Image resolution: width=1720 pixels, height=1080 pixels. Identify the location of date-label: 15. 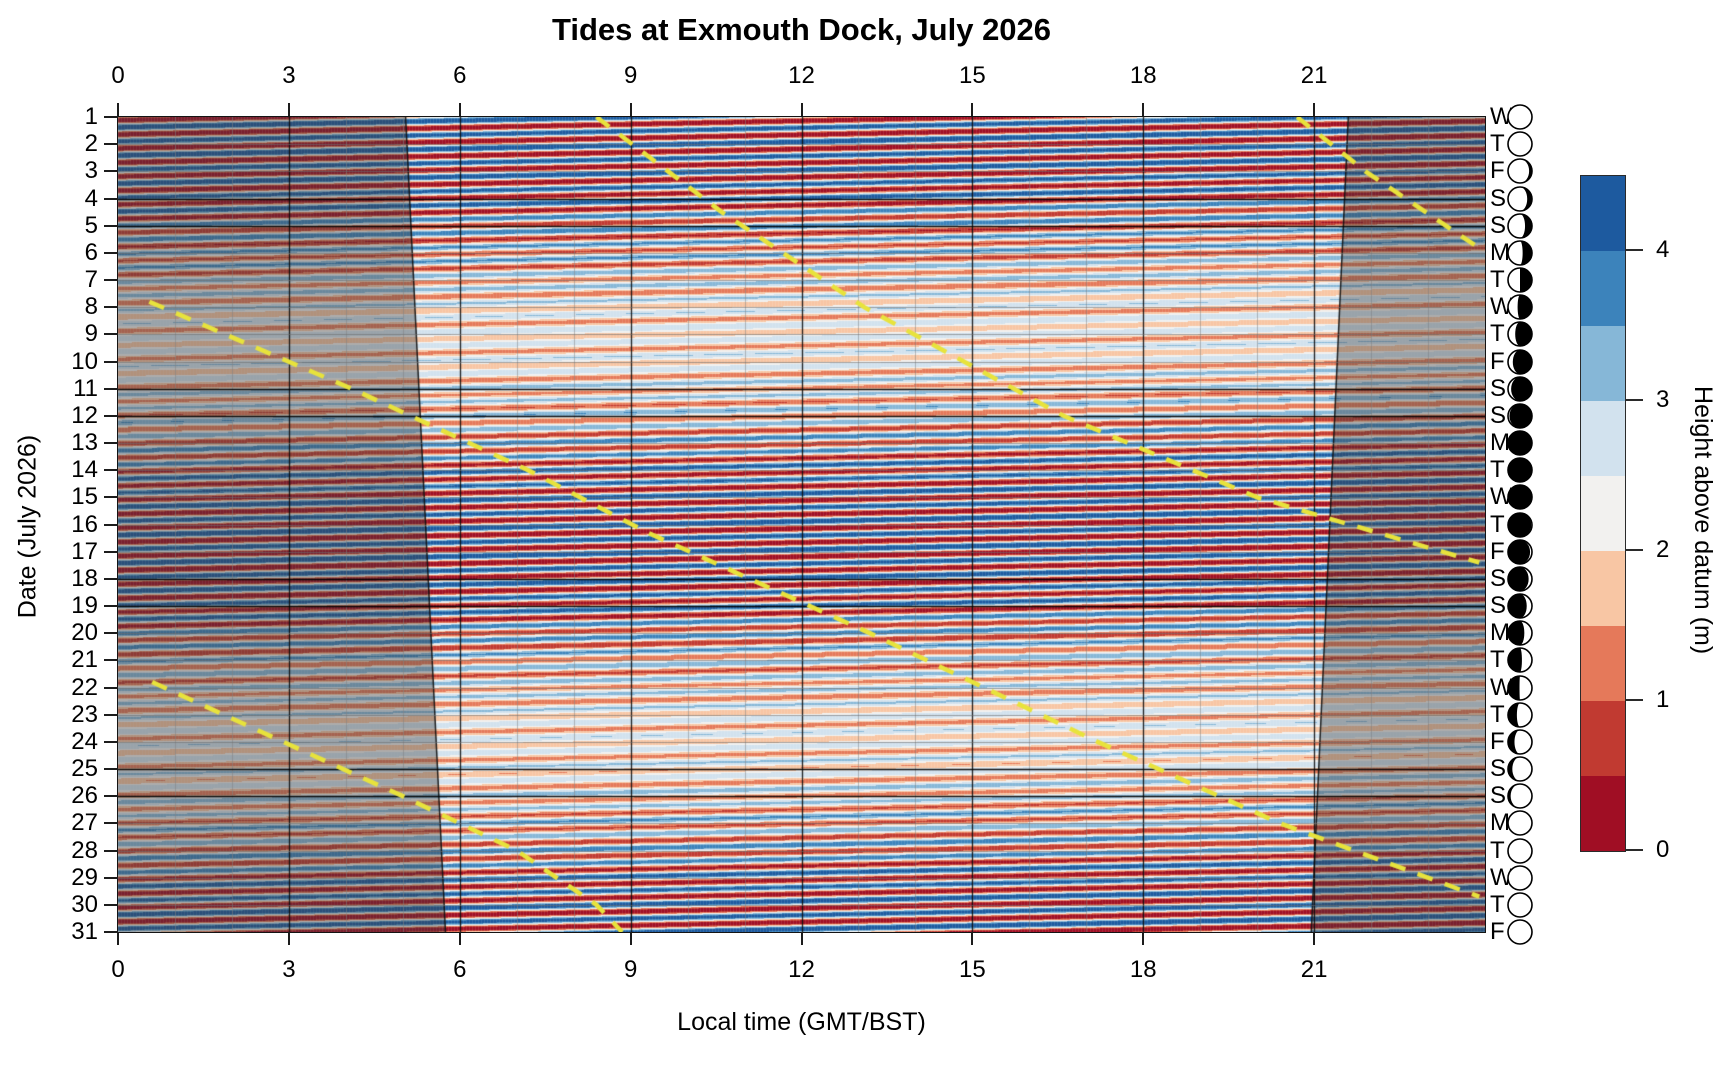
(84, 497).